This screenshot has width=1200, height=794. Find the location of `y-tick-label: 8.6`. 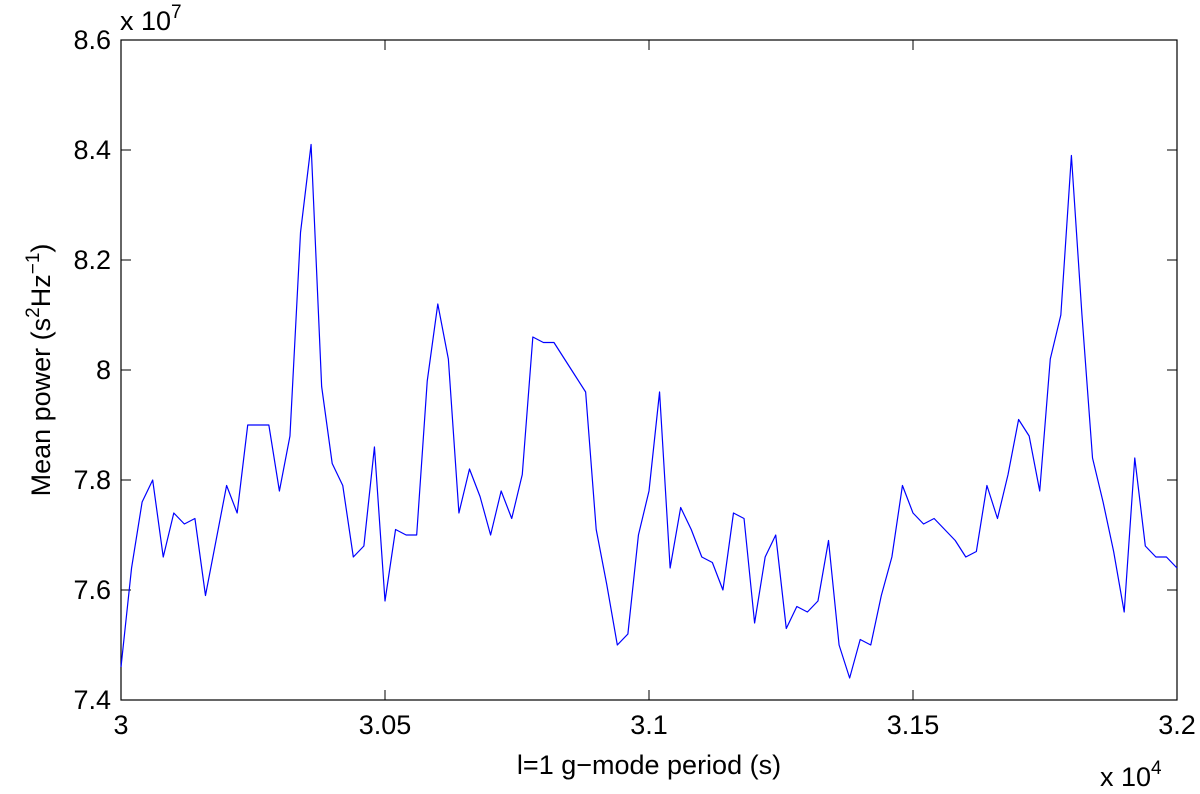

y-tick-label: 8.6 is located at coordinates (92, 40).